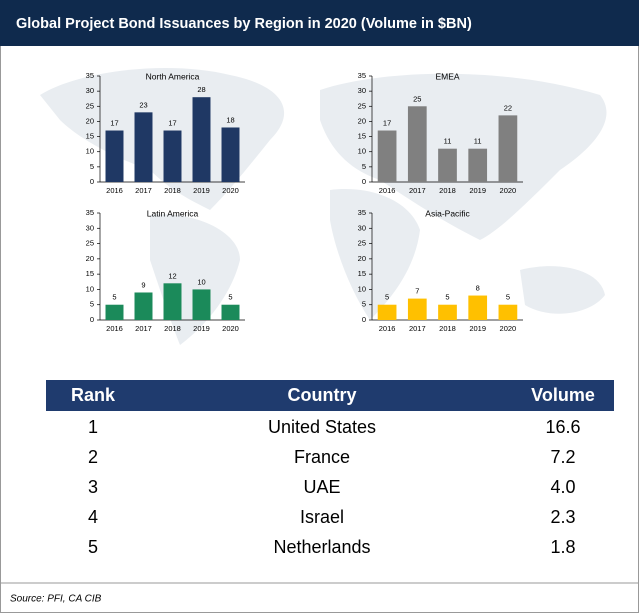 This screenshot has width=639, height=613. Describe the element at coordinates (172, 275) in the screenshot. I see `data-label: 12` at that location.